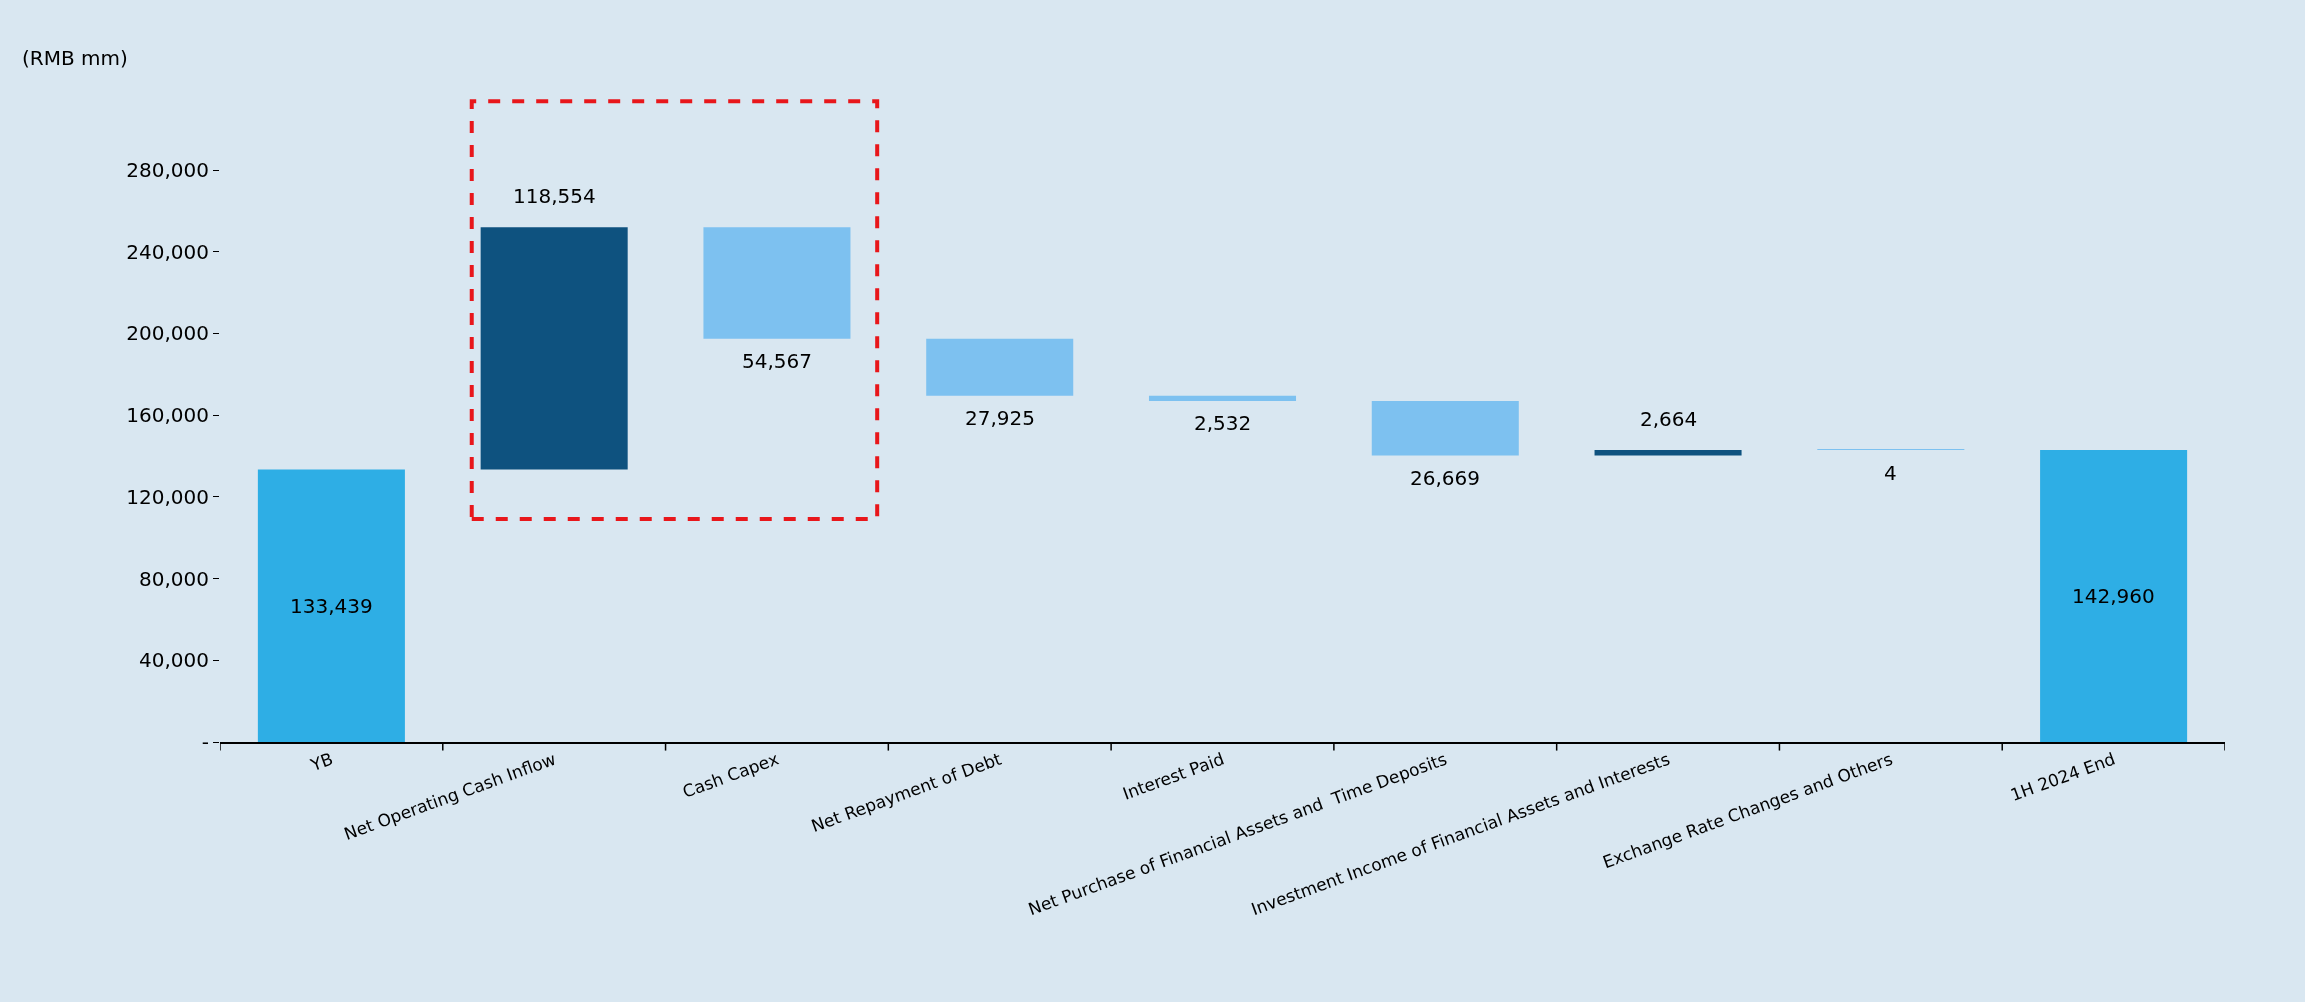 Image resolution: width=2305 pixels, height=1002 pixels. What do you see at coordinates (205, 742) in the screenshot?
I see `y-tick-label: -` at bounding box center [205, 742].